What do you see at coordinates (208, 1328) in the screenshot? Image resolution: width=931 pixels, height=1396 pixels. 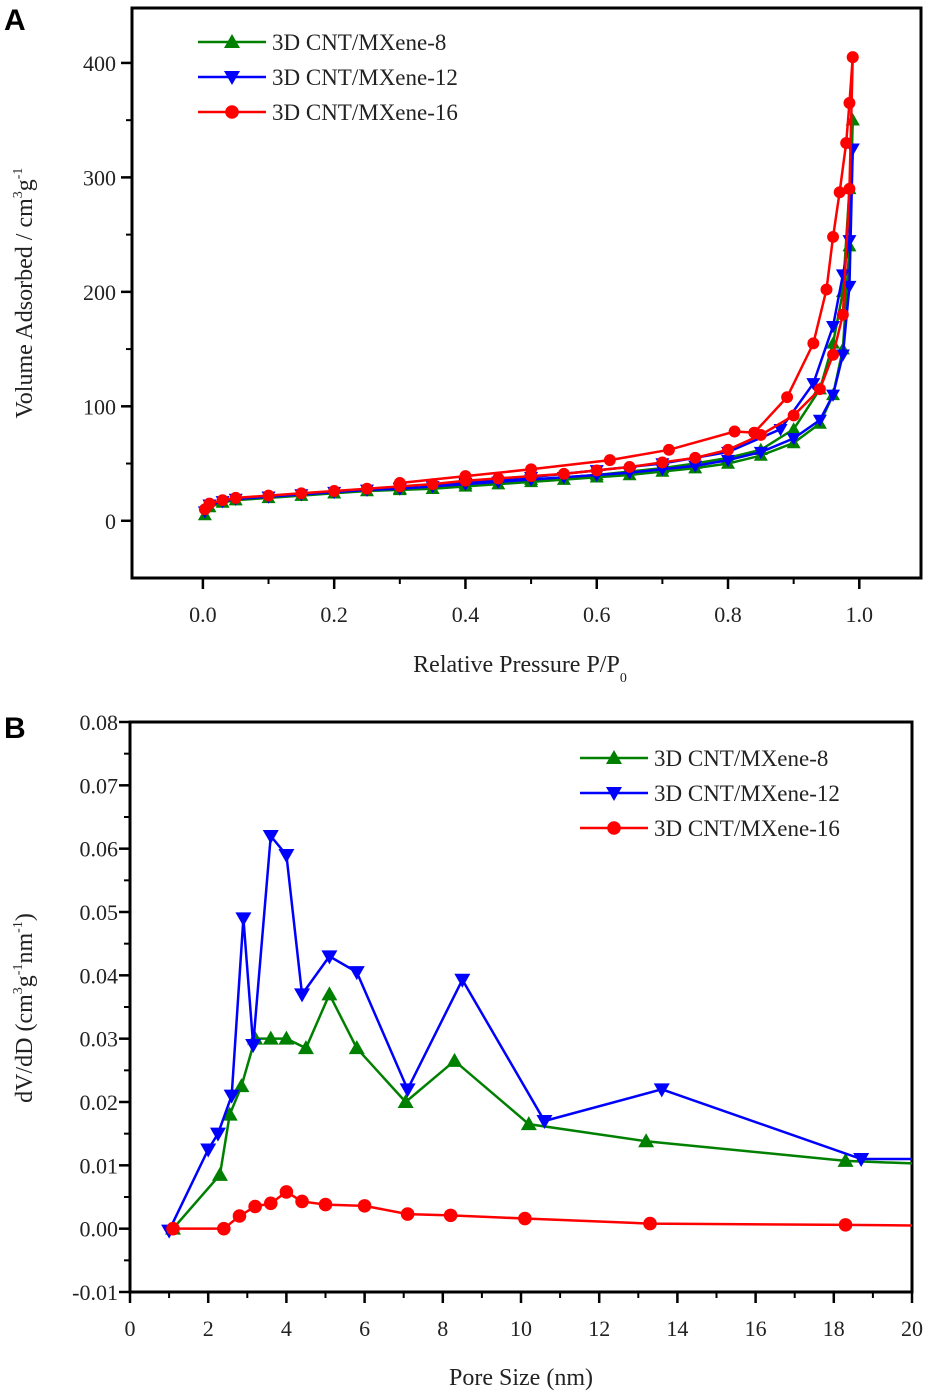 I see `x-tick-label: 2` at bounding box center [208, 1328].